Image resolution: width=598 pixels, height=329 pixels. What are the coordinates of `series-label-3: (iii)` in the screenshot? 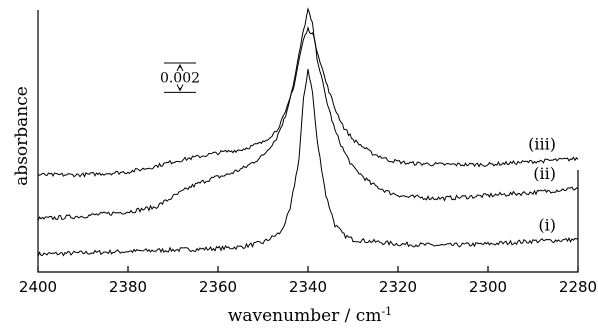 It's located at (542, 144).